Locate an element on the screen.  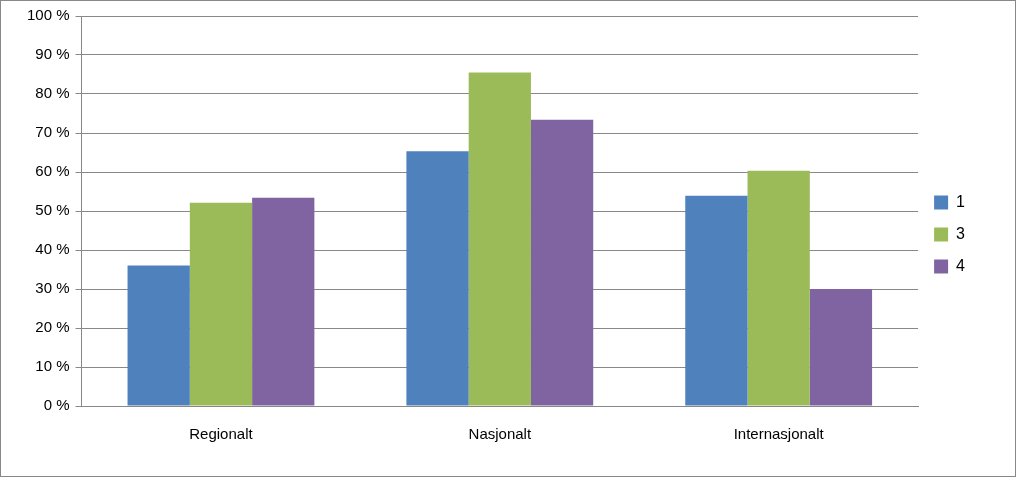
x-tick-label: Internasjonalt is located at coordinates (779, 434).